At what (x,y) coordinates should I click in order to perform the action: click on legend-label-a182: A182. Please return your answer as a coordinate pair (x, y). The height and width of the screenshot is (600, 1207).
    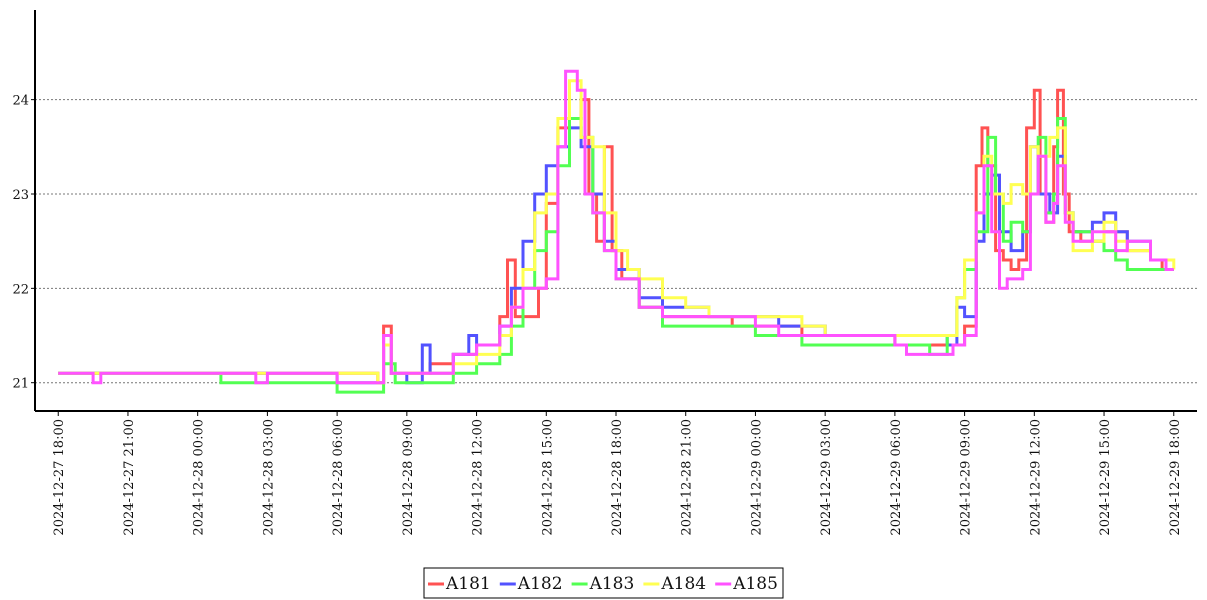
    Looking at the image, I should click on (540, 584).